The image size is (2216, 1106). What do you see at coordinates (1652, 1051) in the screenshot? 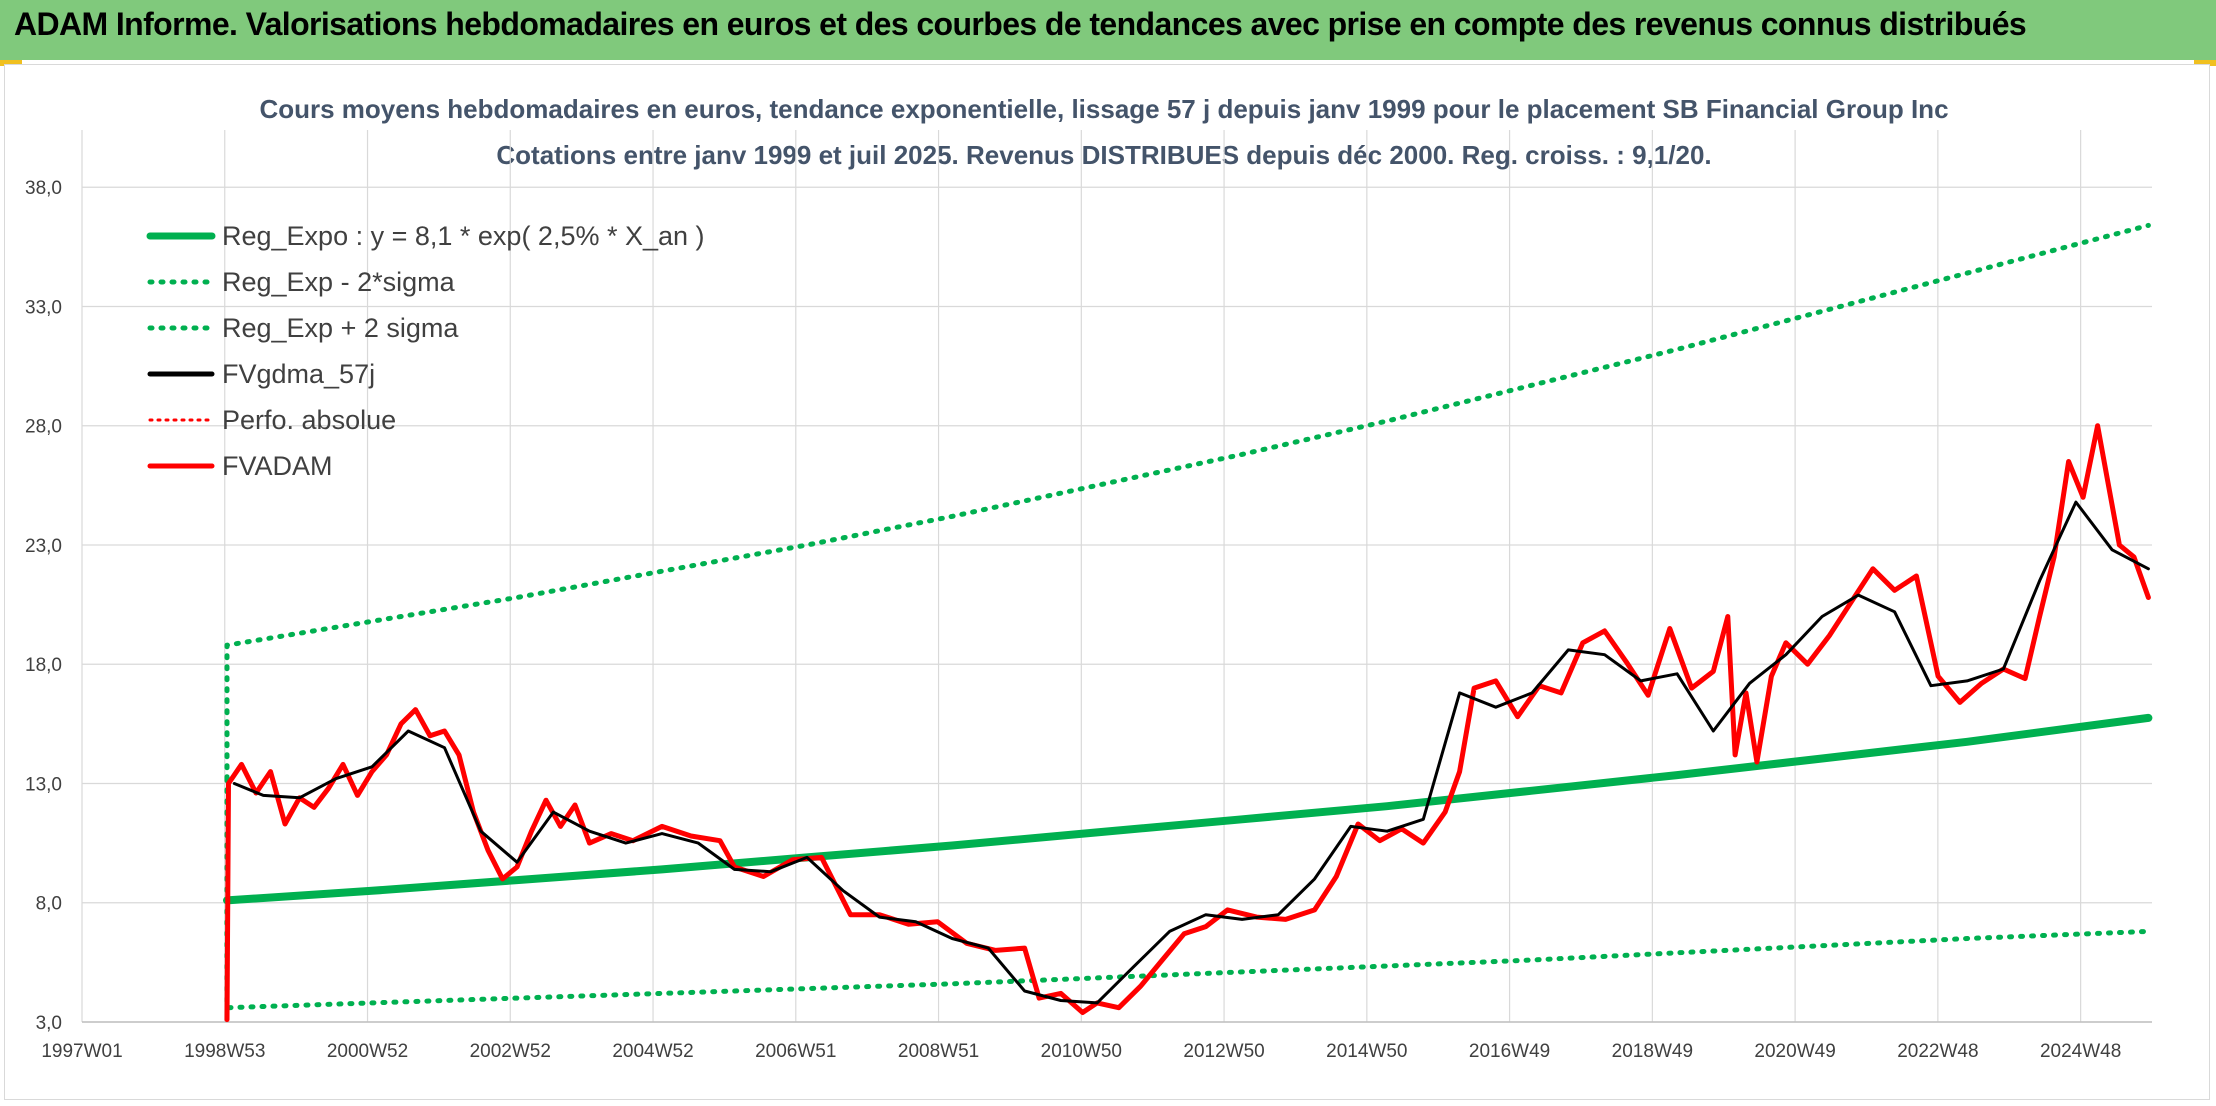
I see `x-tick-label: 2018W49` at bounding box center [1652, 1051].